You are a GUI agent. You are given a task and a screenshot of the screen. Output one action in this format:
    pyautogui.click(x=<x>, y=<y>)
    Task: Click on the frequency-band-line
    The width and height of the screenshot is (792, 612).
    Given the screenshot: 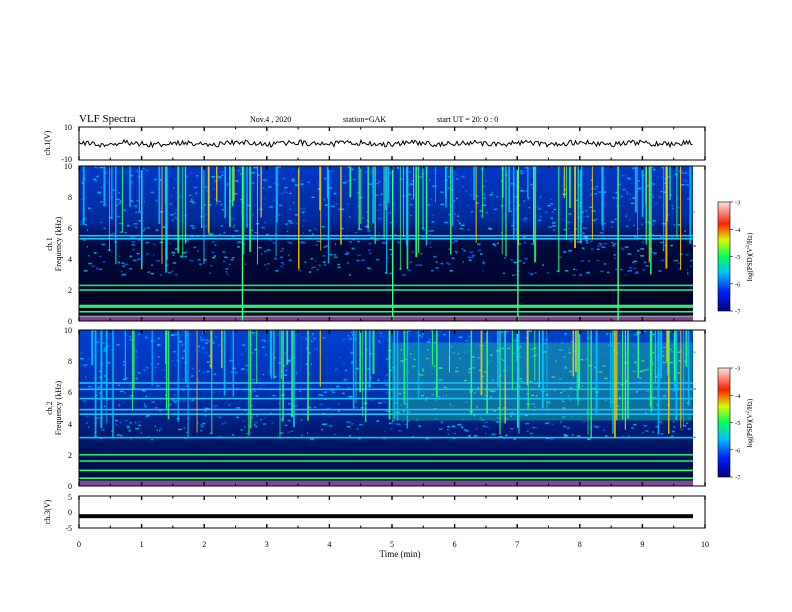 What is the action you would take?
    pyautogui.click(x=386, y=383)
    